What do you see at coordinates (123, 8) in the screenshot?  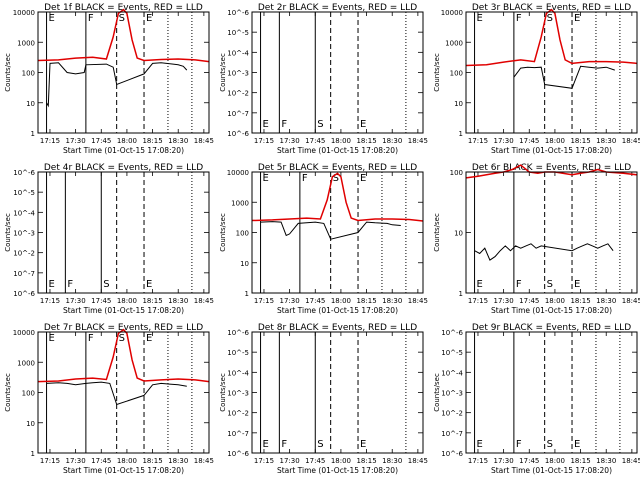 I see `panel-title: Det 1f BLACK = Events, RED = LLD` at bounding box center [123, 8].